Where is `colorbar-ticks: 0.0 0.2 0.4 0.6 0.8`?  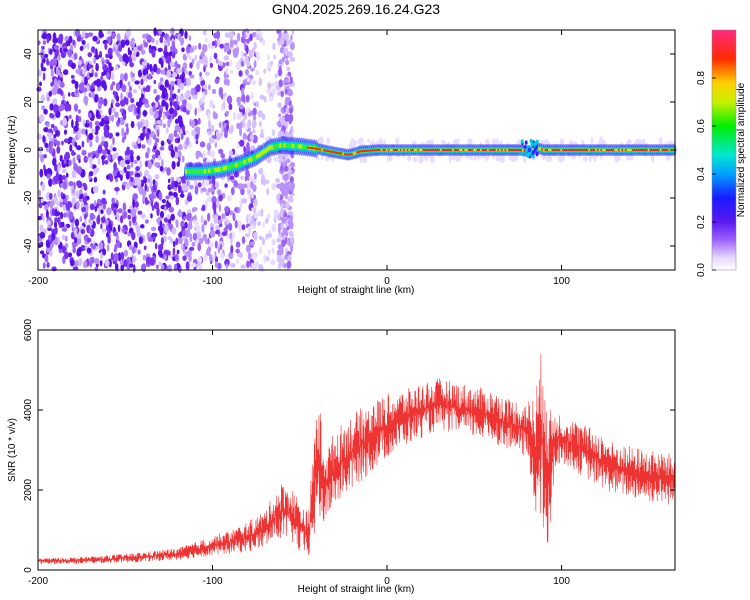
colorbar-ticks: 0.0 0.2 0.4 0.6 0.8 is located at coordinates (706, 174).